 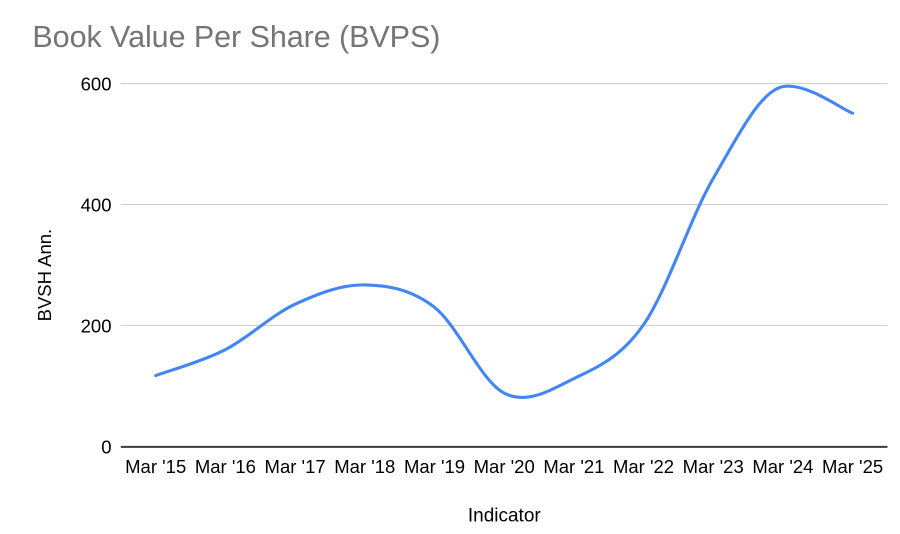 I want to click on svg-text: Mar '25, so click(x=852, y=466).